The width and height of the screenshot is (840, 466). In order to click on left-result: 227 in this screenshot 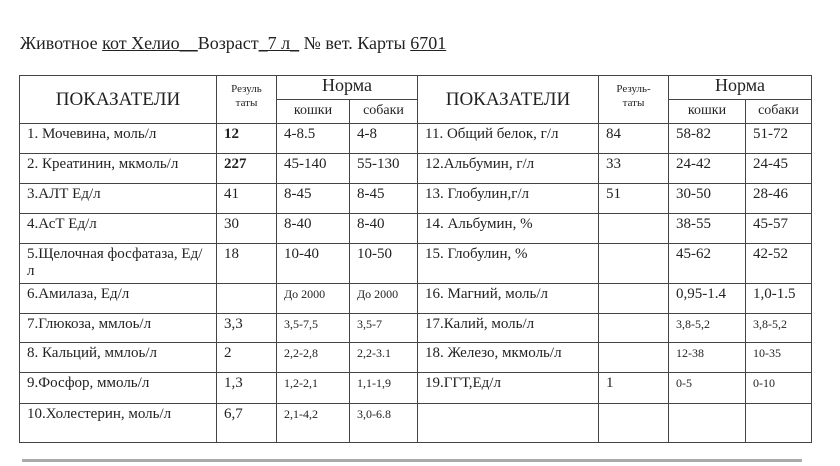, I will do `click(246, 168)`.